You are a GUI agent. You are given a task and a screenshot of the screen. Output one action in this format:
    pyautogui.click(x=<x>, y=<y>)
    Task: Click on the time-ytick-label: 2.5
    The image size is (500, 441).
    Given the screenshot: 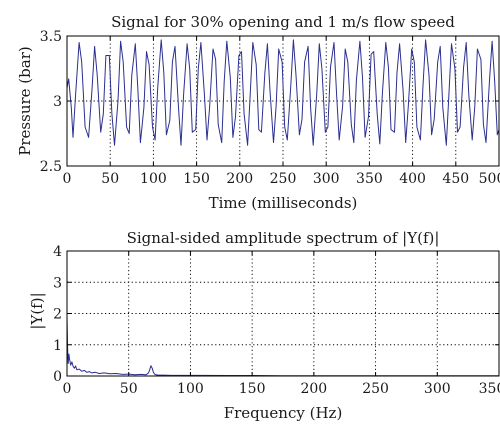 What is the action you would take?
    pyautogui.click(x=51, y=167)
    